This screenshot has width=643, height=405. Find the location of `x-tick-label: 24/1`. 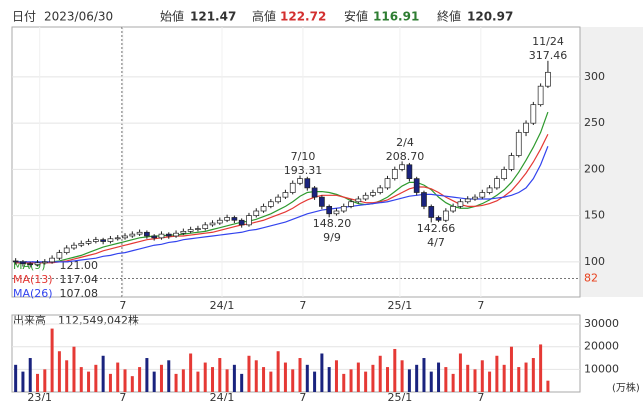

x-tick-label: 24/1 is located at coordinates (222, 305).